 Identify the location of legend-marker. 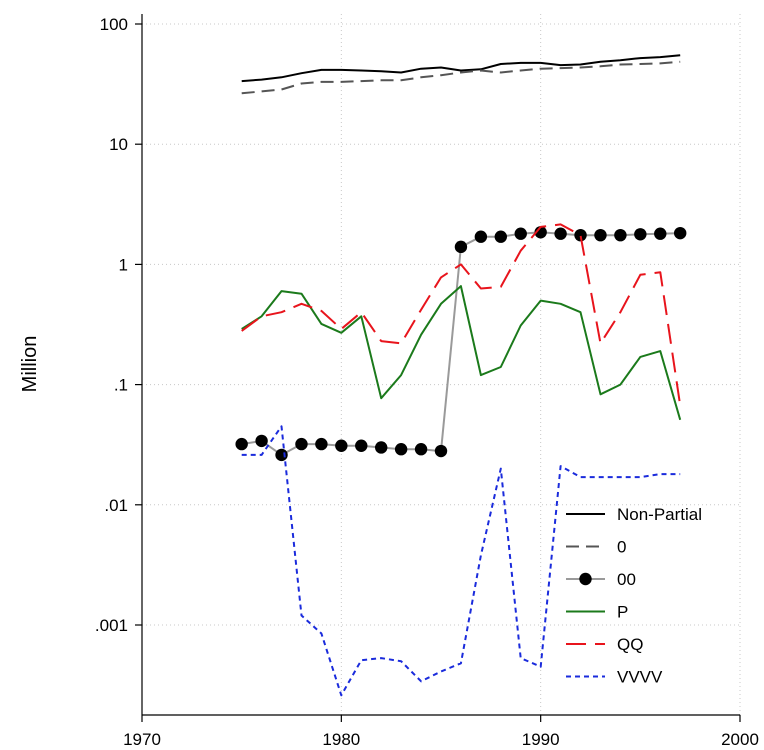
(585, 579).